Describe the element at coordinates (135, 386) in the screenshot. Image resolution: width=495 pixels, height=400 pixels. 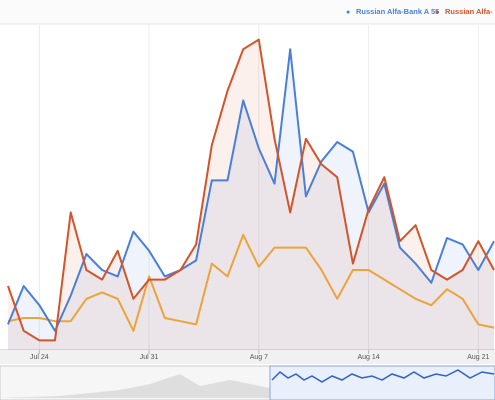
I see `navigator-area` at that location.